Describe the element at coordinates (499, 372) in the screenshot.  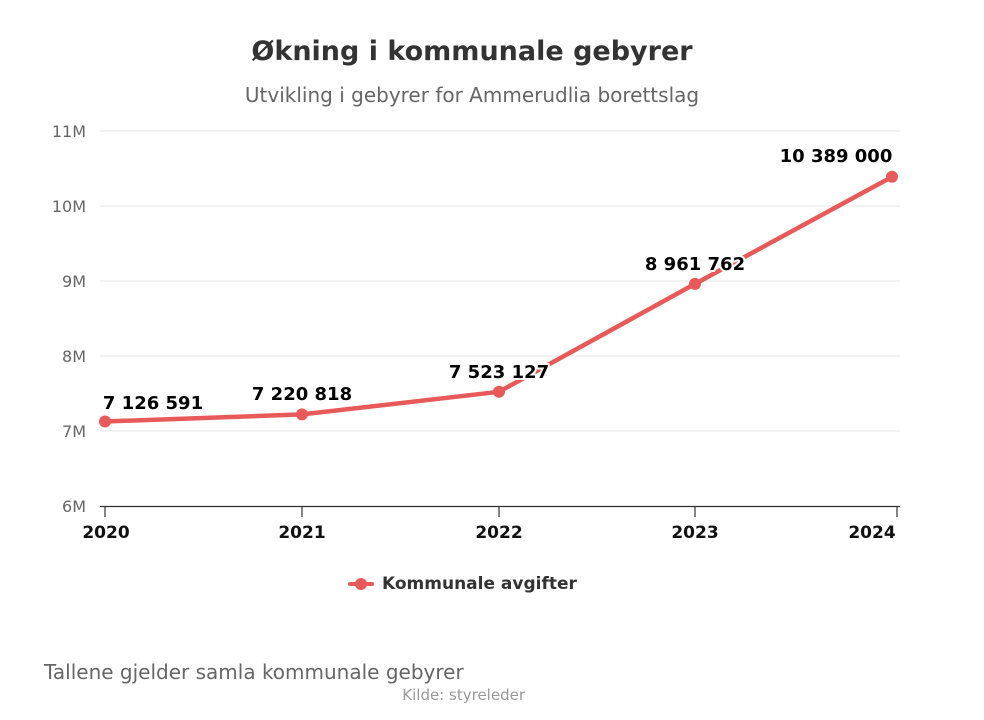
I see `data-label-2022: 7 523 127` at that location.